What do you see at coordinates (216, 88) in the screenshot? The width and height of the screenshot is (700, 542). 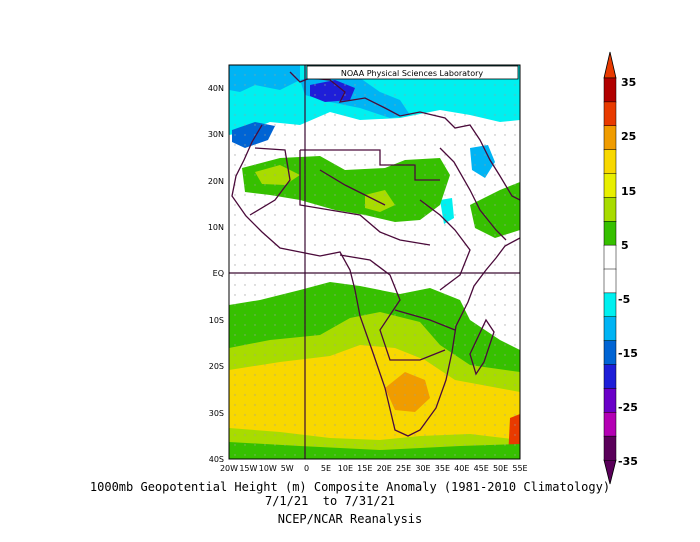 I see `lat-label-40n: 40N` at bounding box center [216, 88].